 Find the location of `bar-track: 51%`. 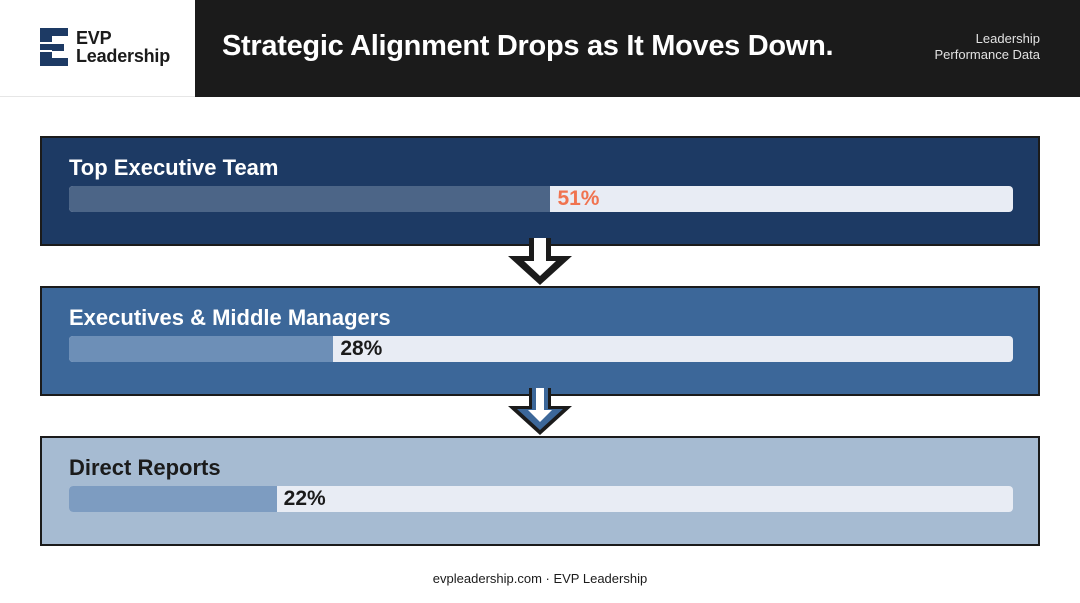

bar-track: 51% is located at coordinates (541, 199).